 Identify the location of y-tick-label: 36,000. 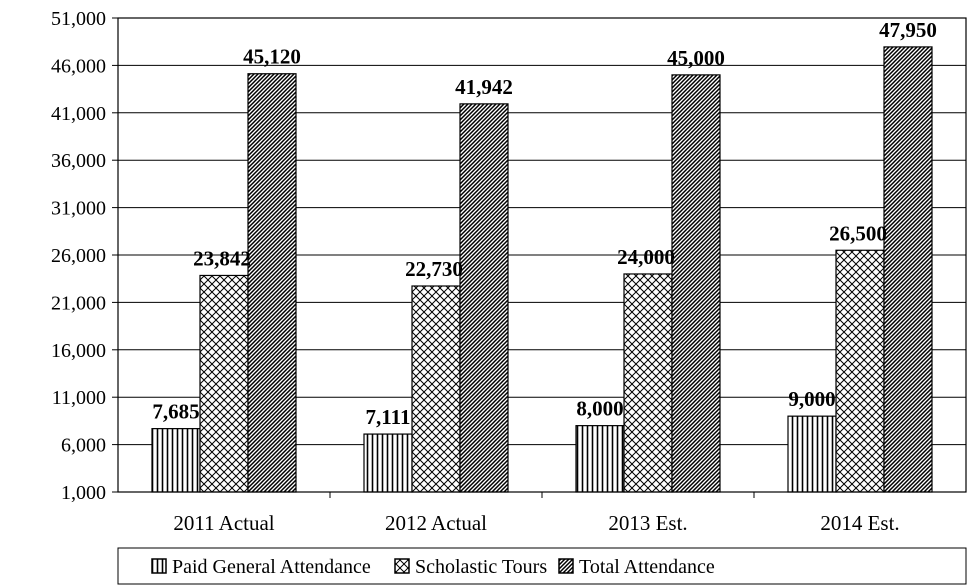
(78, 161).